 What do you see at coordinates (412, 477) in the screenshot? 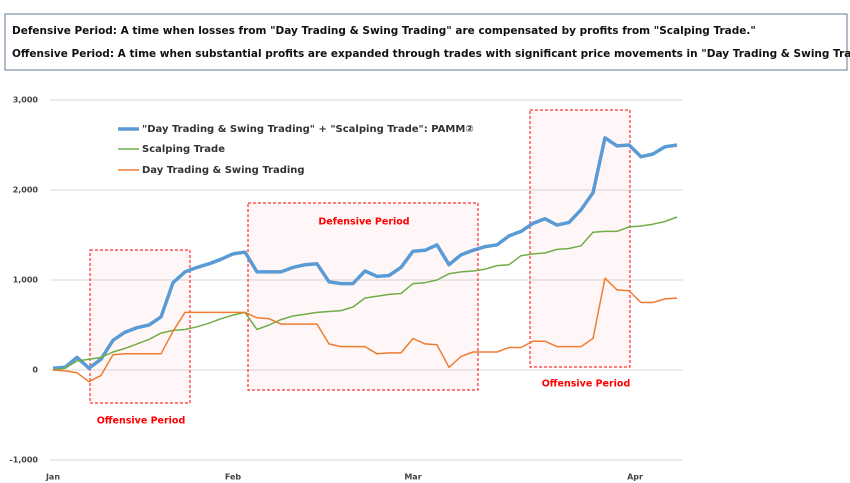
I see `x-tick-label: Mar` at bounding box center [412, 477].